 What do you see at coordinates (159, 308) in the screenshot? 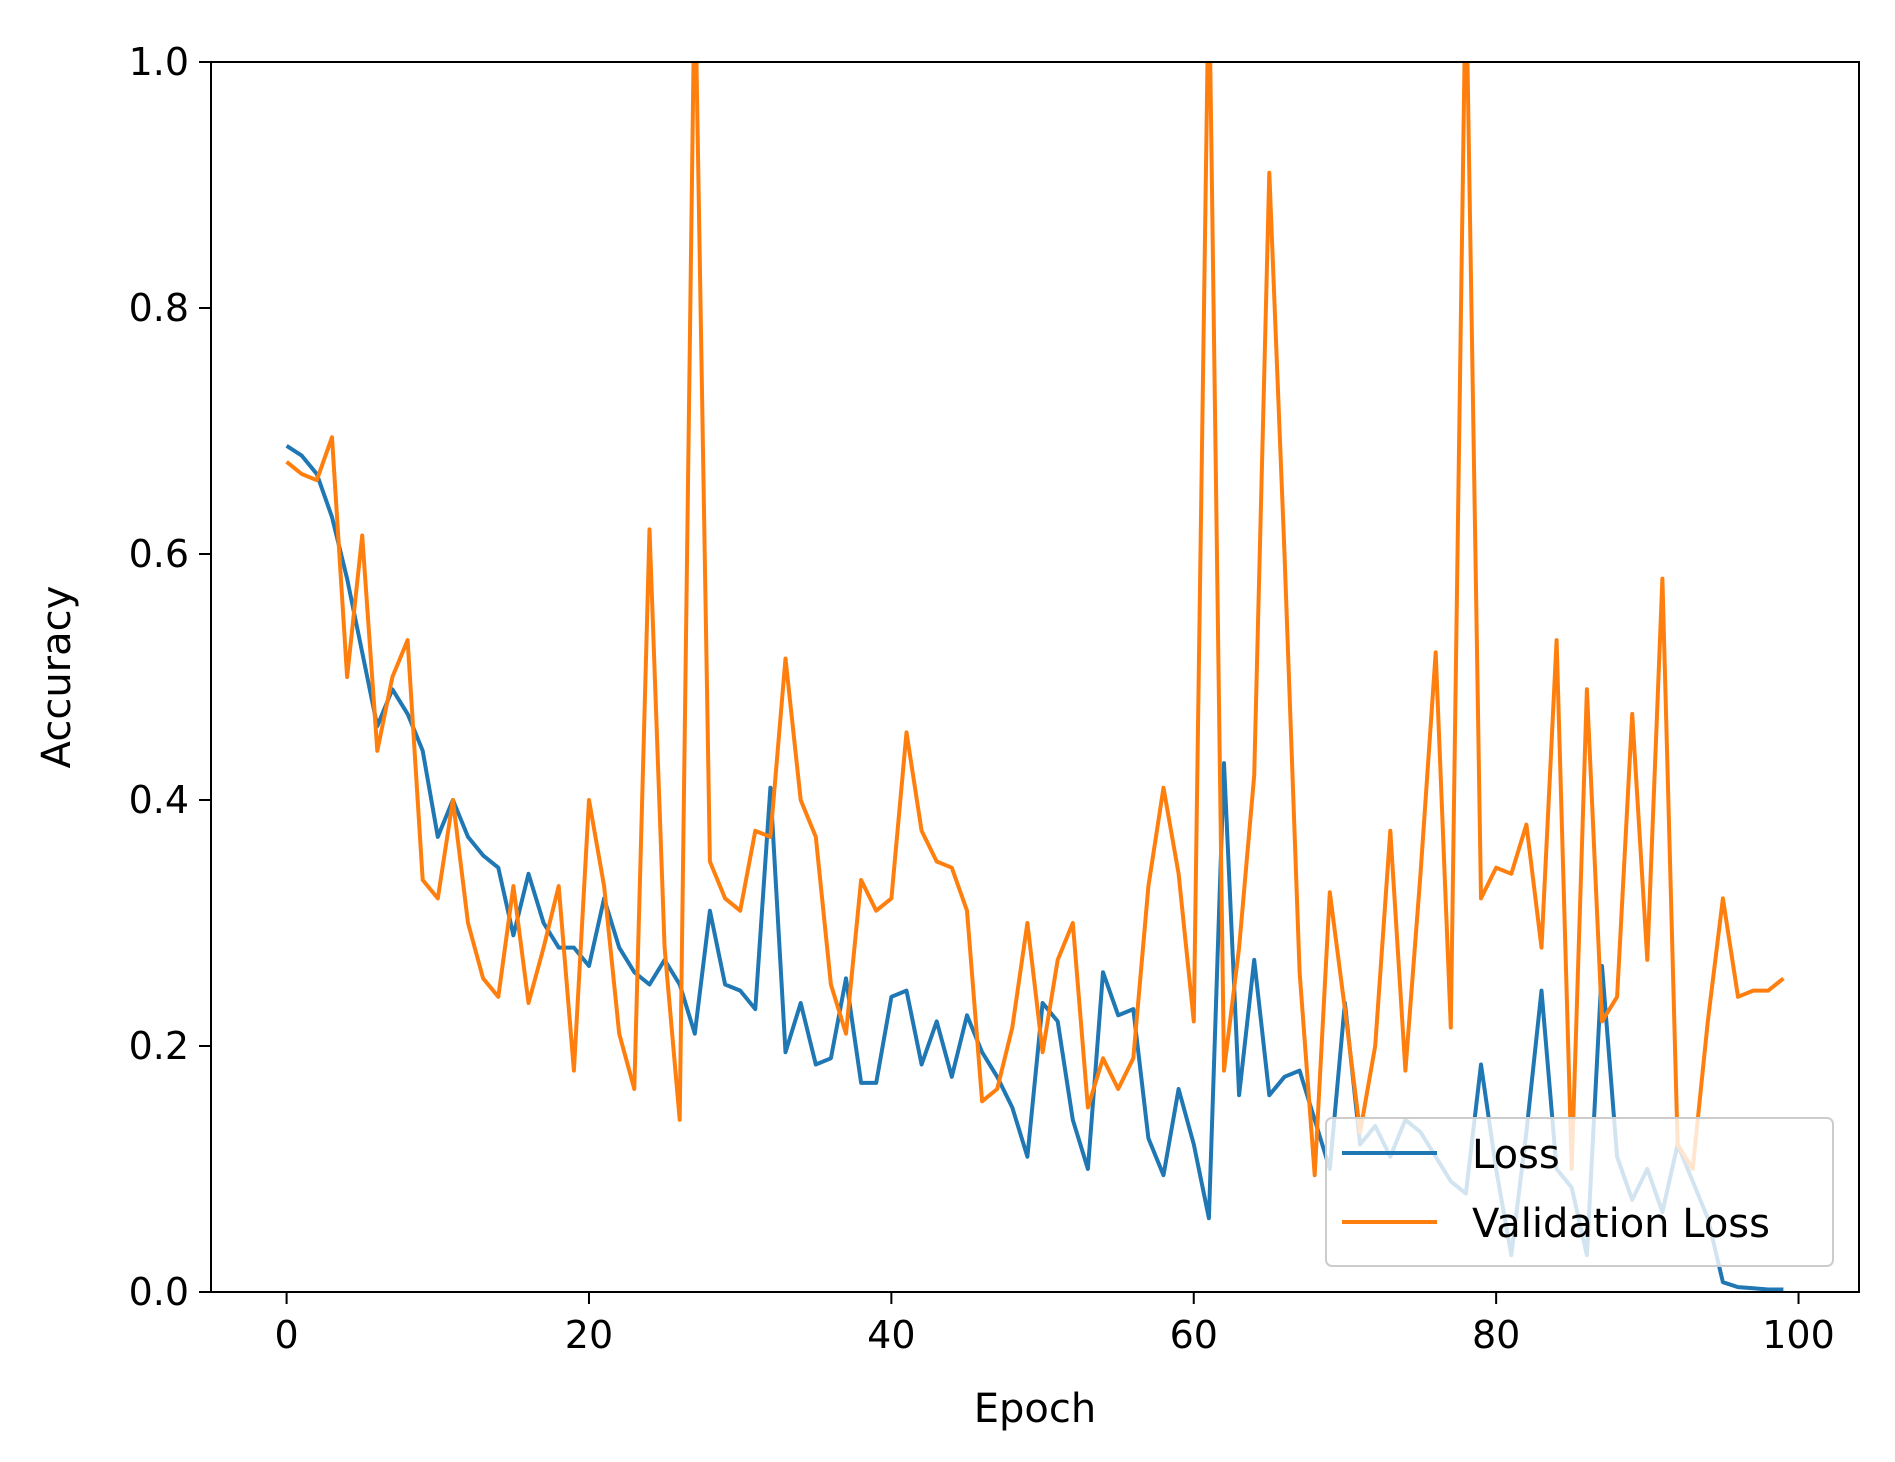
I see `y-tick-label: 0.8` at bounding box center [159, 308].